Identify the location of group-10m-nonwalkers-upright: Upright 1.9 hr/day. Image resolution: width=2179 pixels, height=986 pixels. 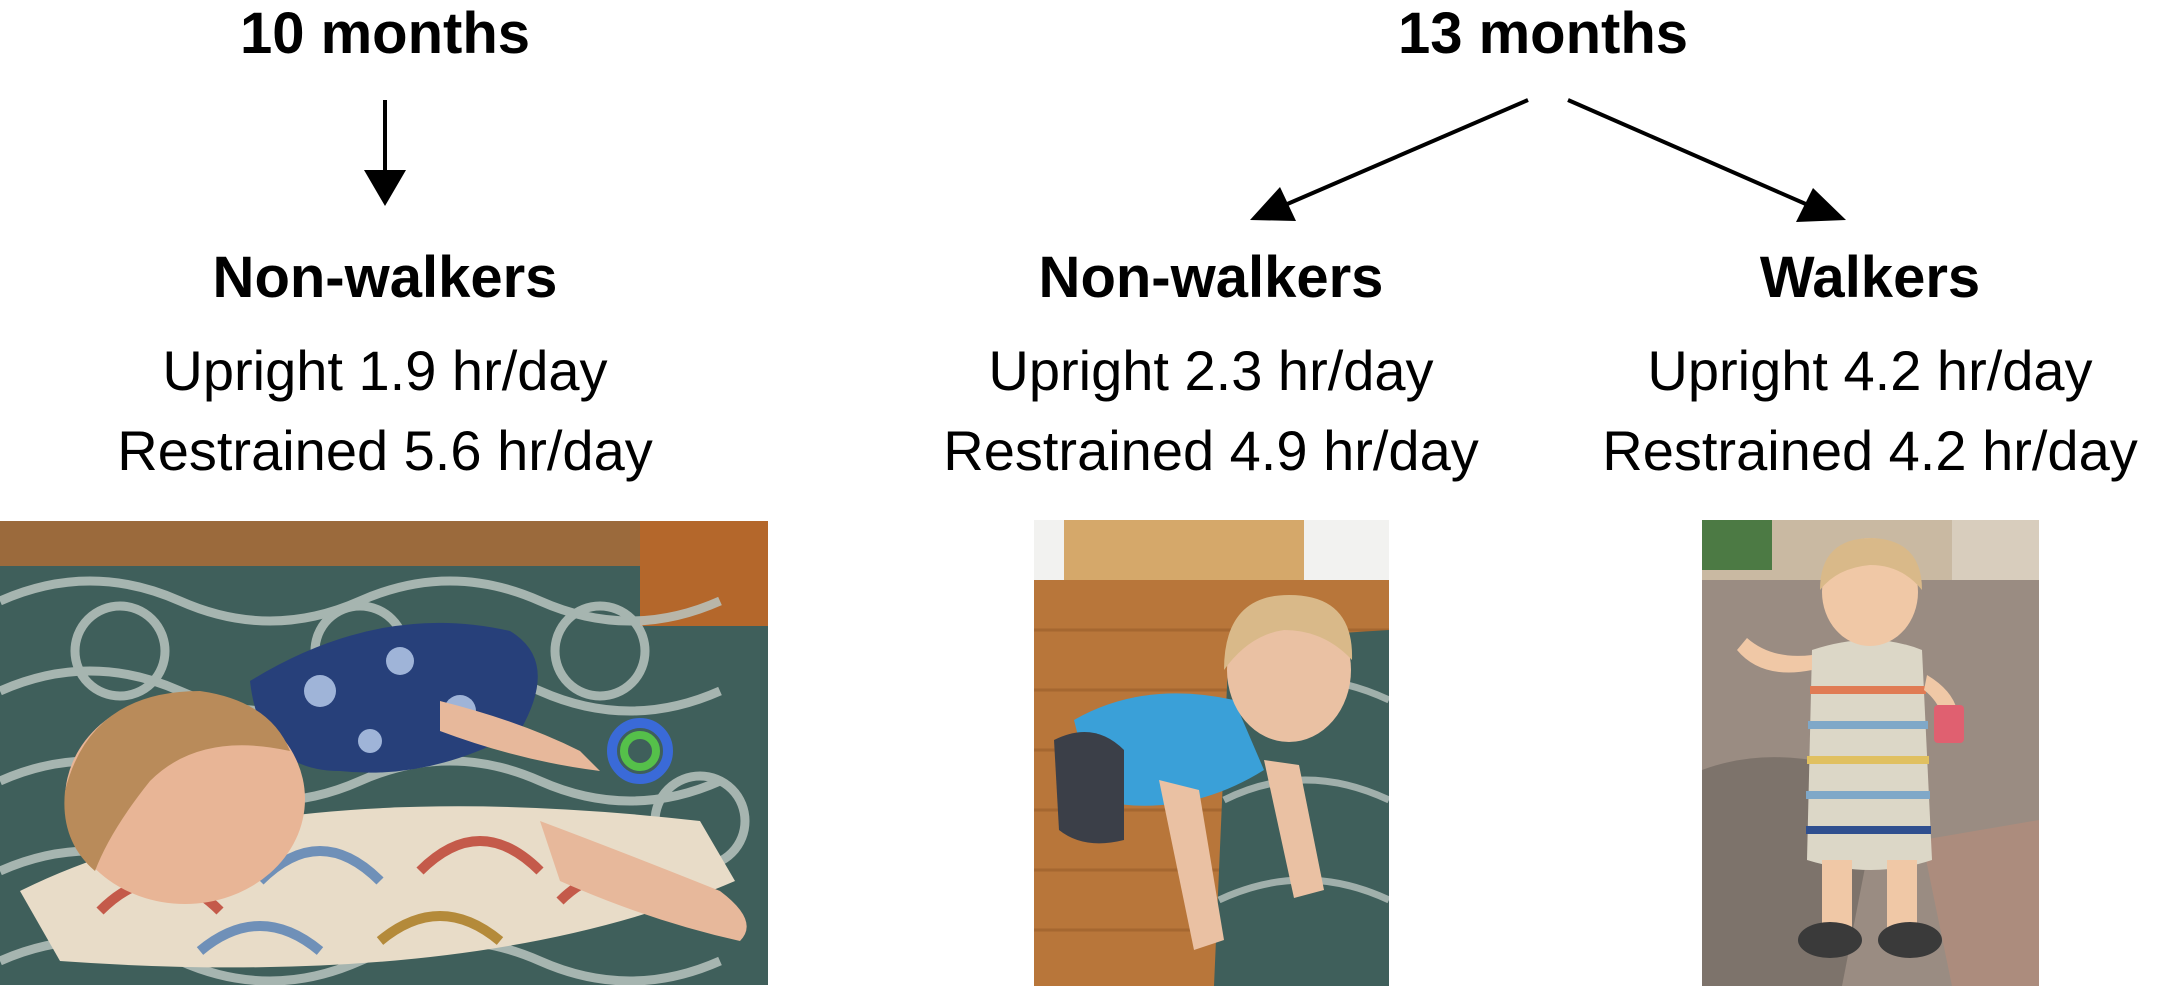
(385, 370).